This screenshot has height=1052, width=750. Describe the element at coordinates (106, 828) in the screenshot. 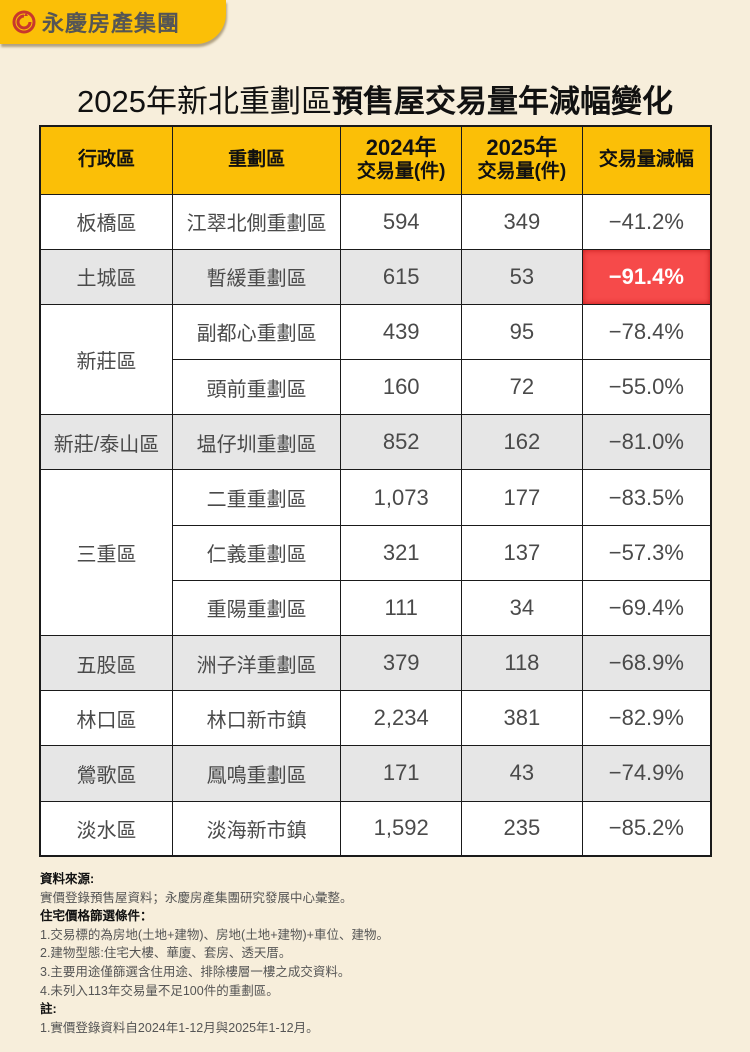

I see `district-cell: 淡水區` at that location.